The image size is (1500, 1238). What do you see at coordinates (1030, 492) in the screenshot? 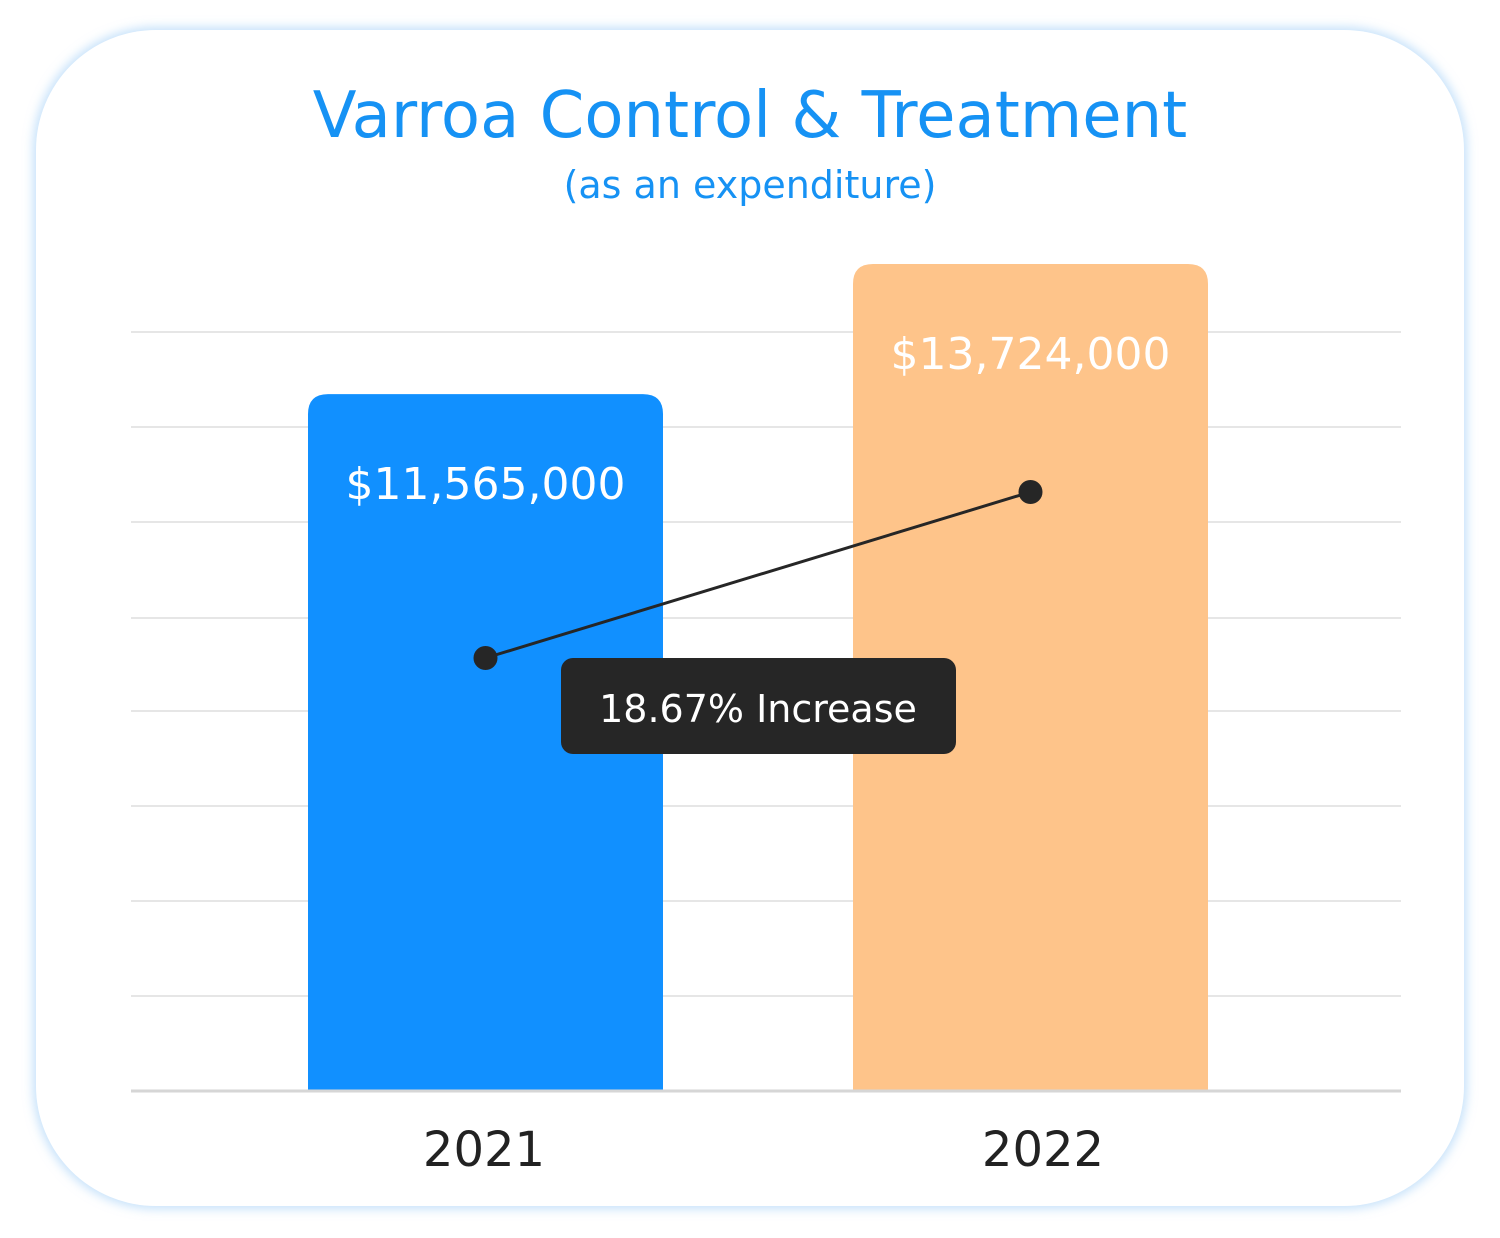
I see `trend-point-2022` at bounding box center [1030, 492].